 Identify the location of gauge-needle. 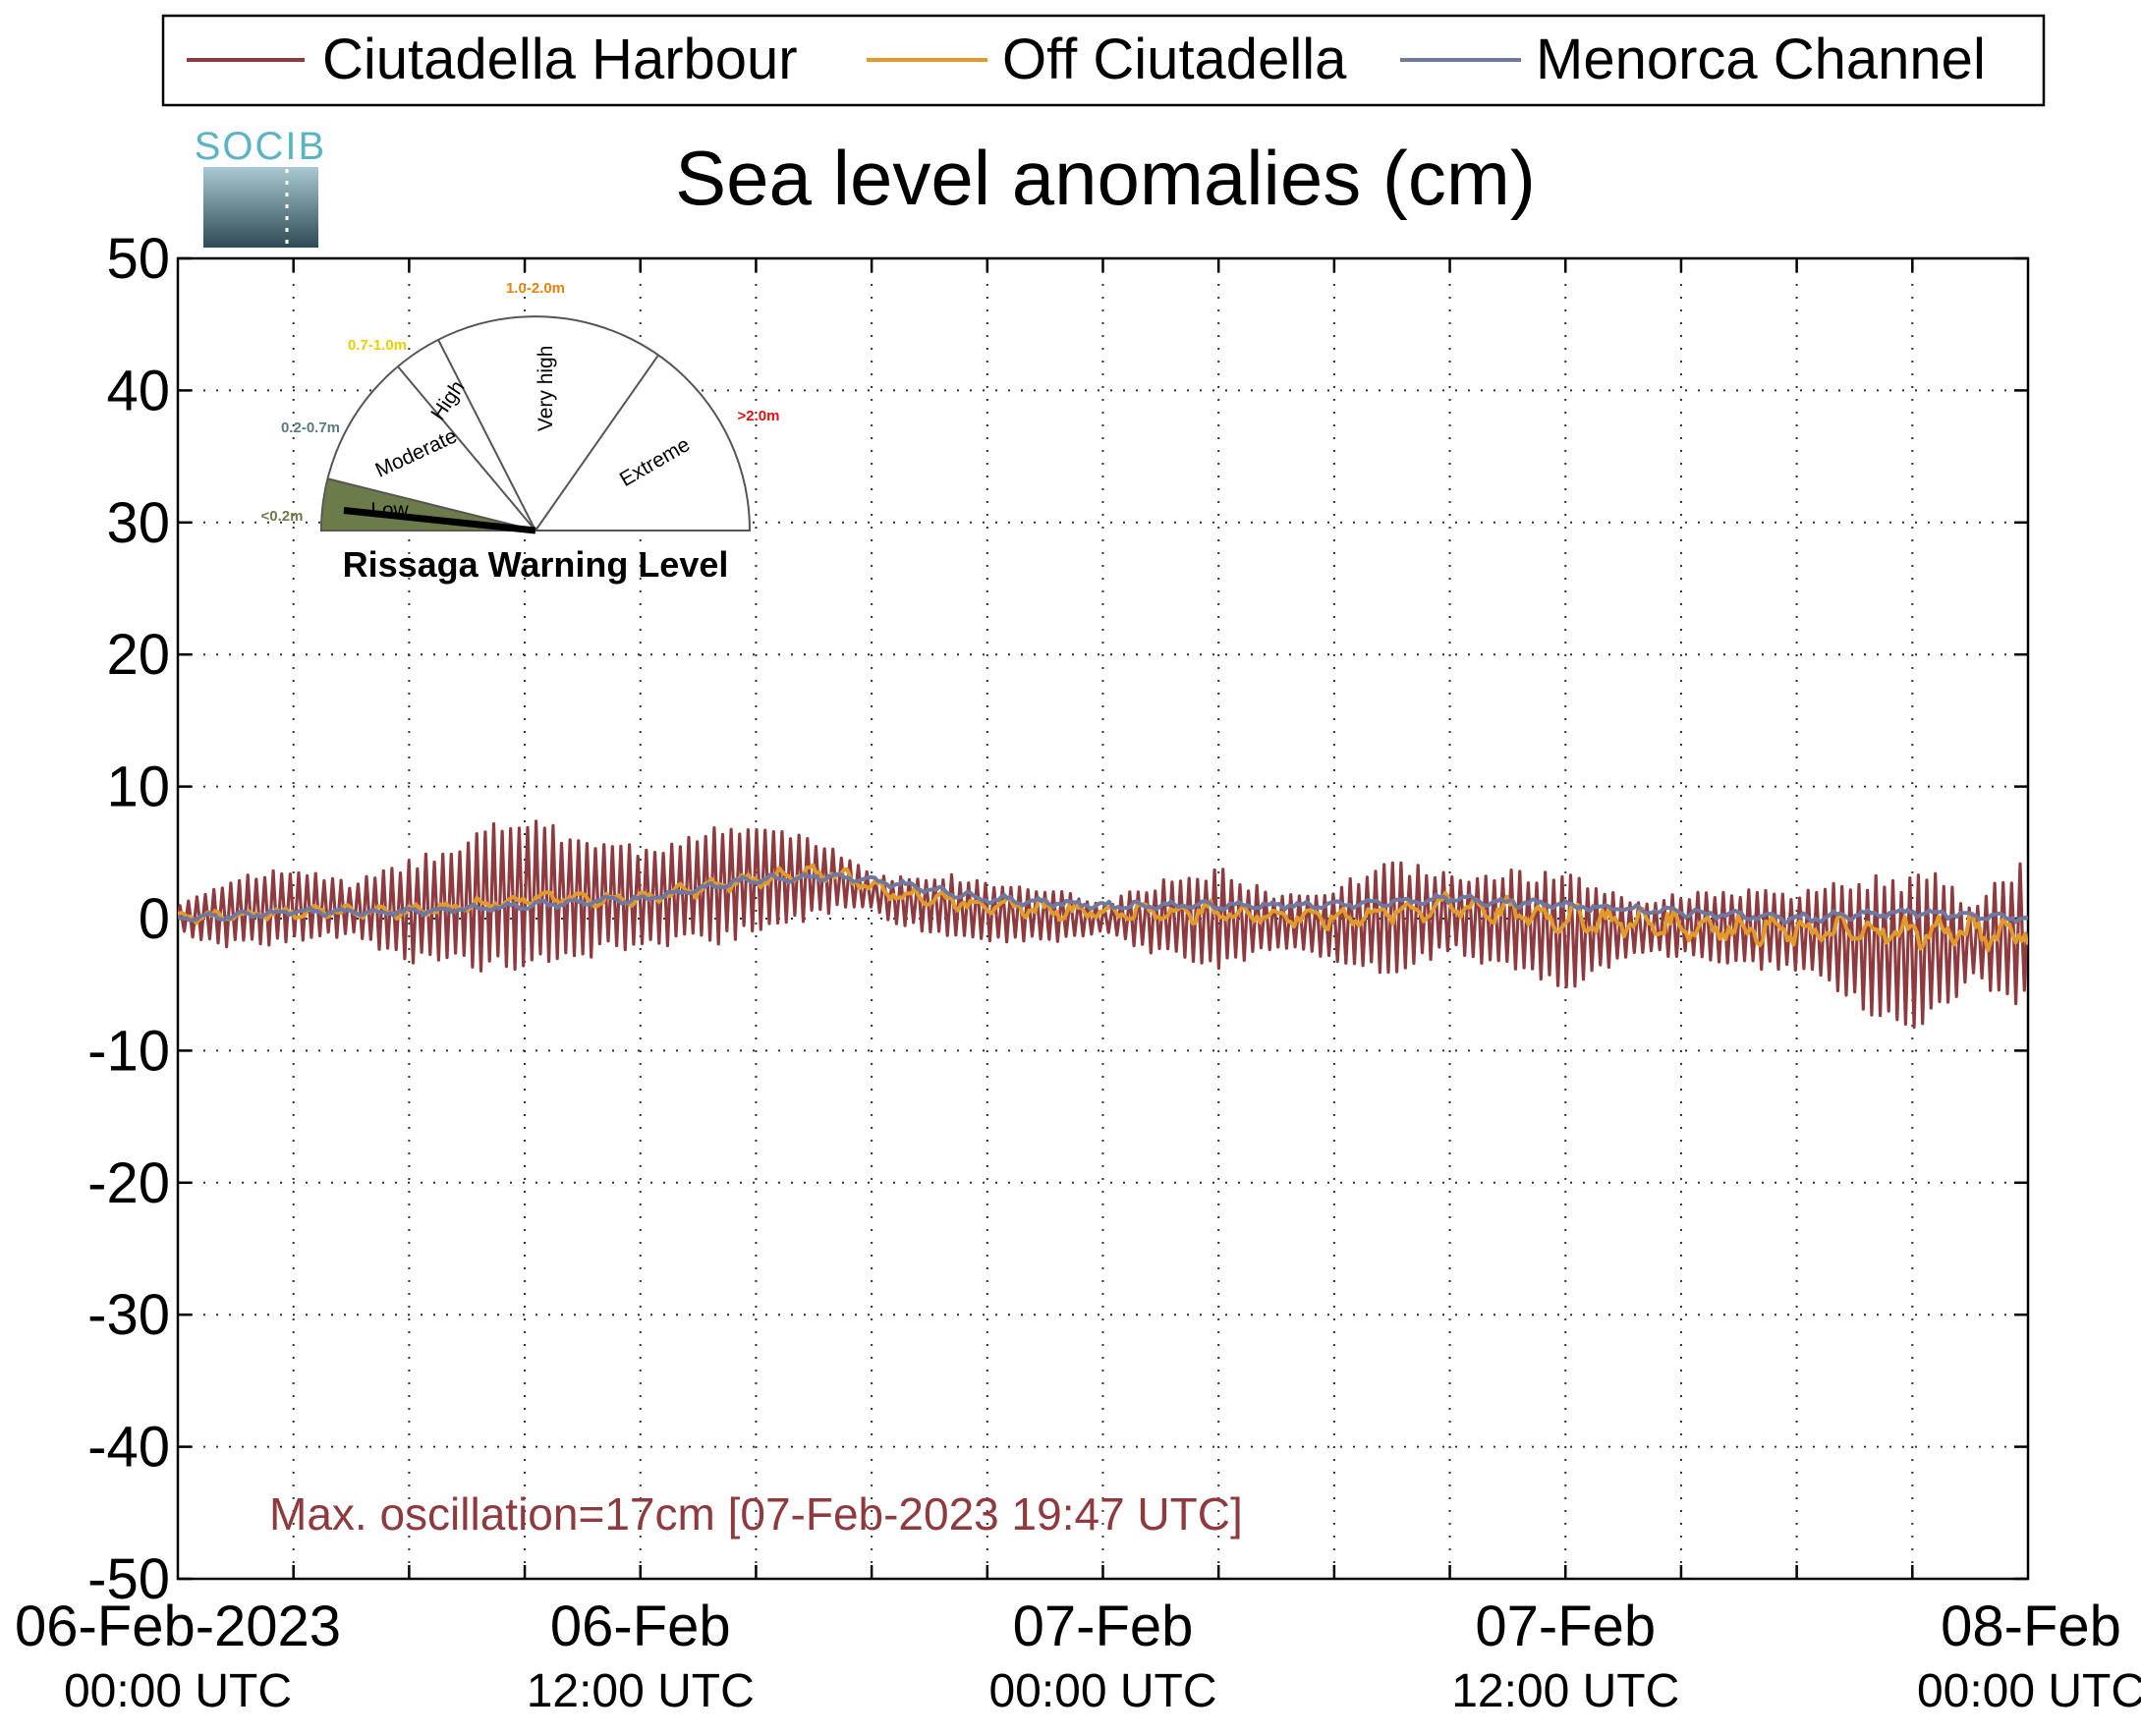
(439, 520).